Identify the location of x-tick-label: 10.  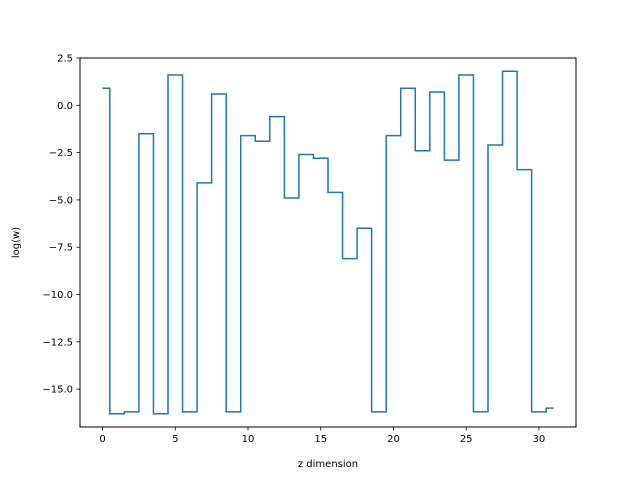
(248, 439).